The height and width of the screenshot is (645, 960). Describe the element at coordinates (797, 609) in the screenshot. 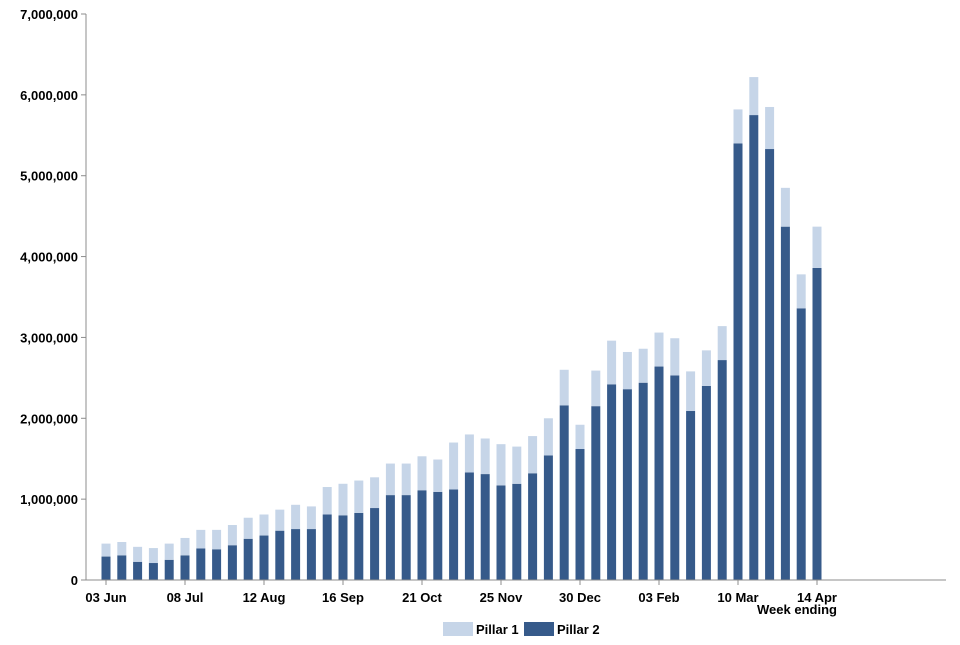

I see `x-axis-title: Week ending` at that location.